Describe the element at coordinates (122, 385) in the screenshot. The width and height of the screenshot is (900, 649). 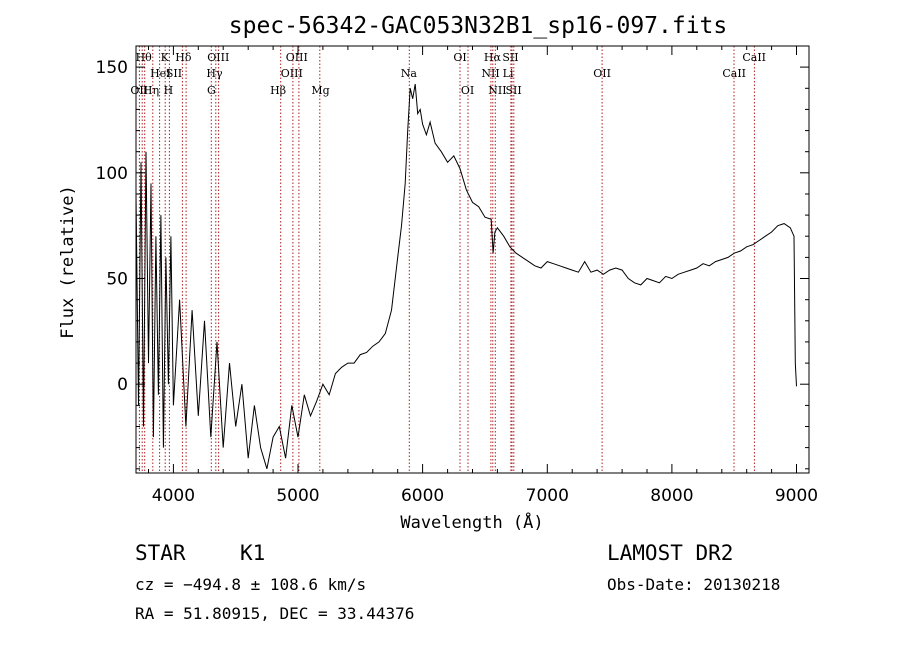
I see `y-tick-label: 0` at that location.